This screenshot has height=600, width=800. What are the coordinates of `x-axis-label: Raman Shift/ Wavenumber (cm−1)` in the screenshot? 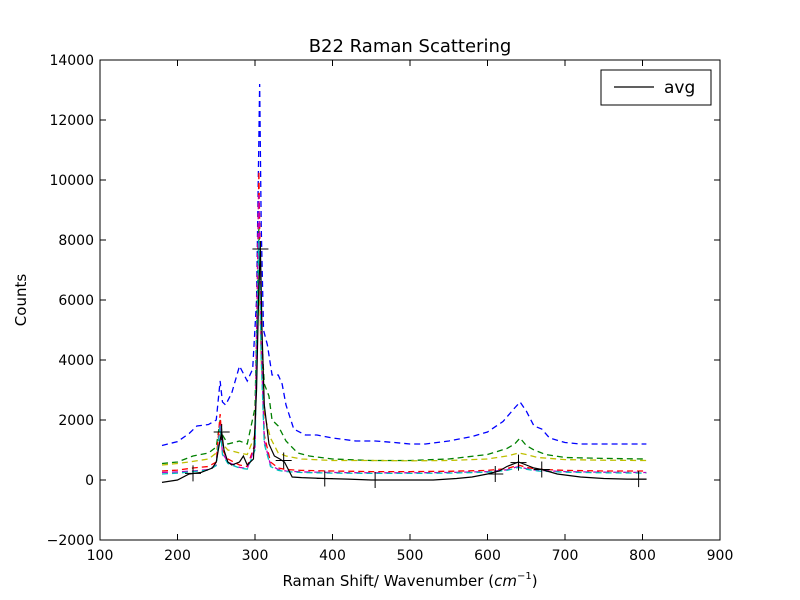 It's located at (409, 580).